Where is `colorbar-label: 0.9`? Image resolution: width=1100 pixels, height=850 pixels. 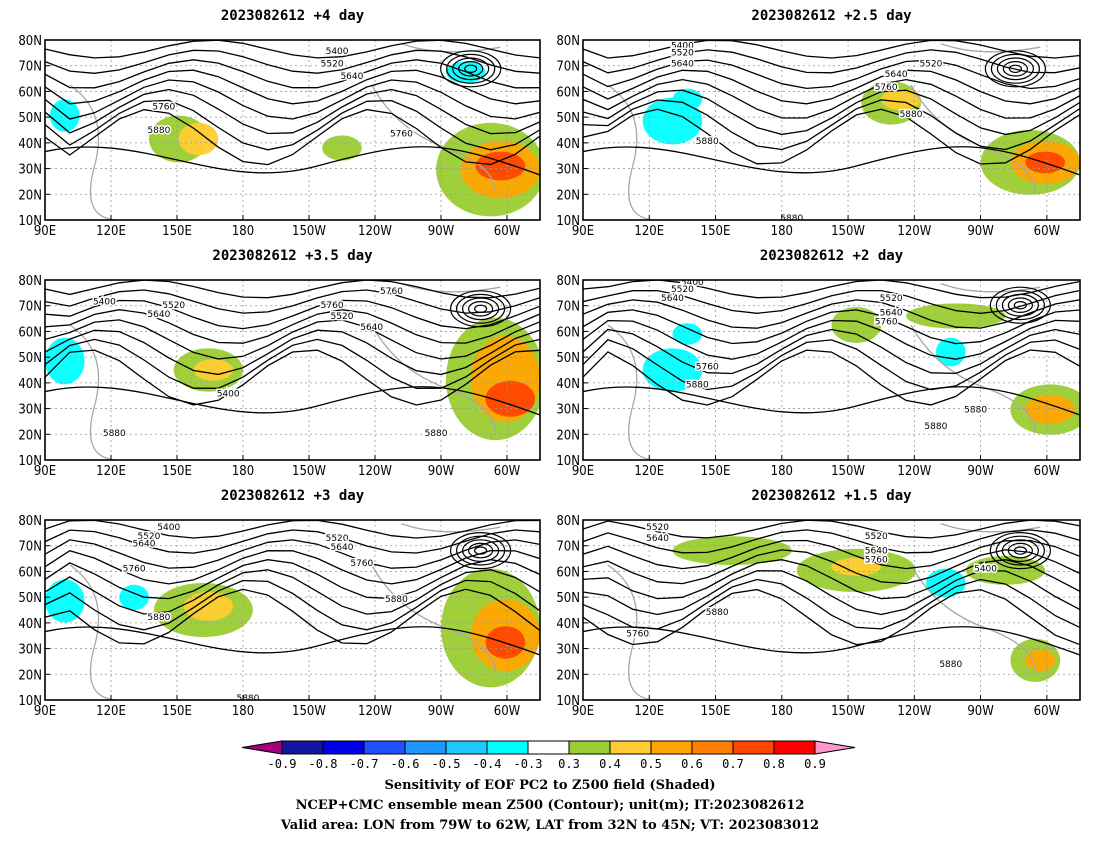 colorbar-label: 0.9 is located at coordinates (815, 764).